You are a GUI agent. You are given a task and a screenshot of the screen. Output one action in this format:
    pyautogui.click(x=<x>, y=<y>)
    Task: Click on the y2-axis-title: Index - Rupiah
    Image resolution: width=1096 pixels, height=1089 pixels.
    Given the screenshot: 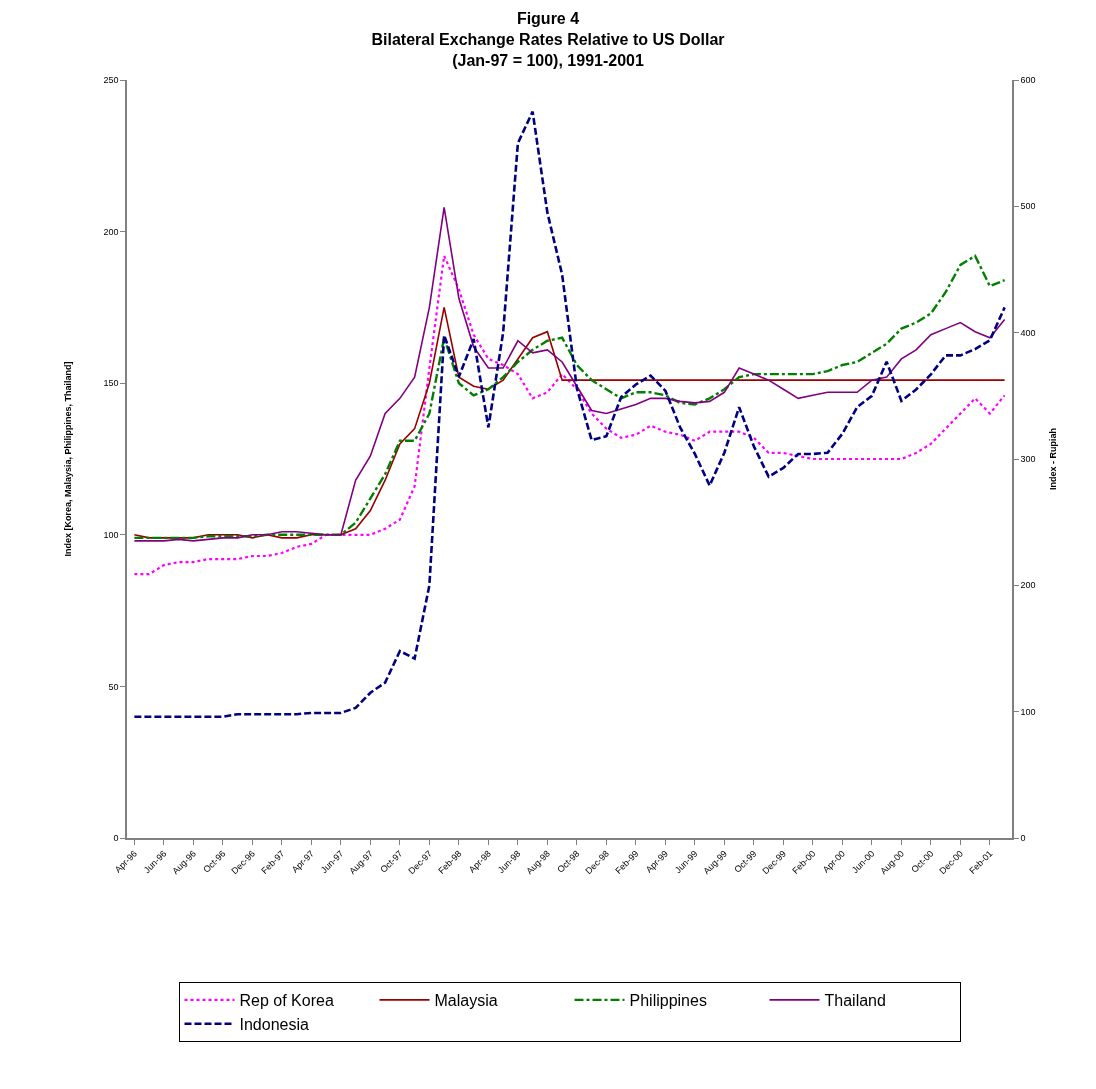 What is the action you would take?
    pyautogui.click(x=1052, y=459)
    